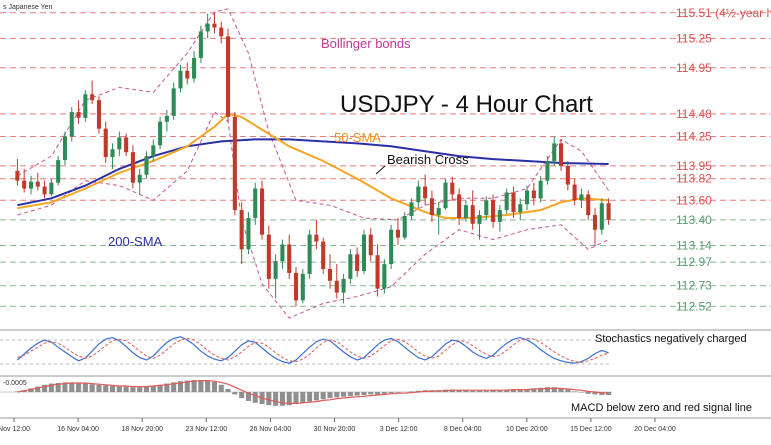  I want to click on price-level-label: 115.51 (4½-year high), so click(723, 13).